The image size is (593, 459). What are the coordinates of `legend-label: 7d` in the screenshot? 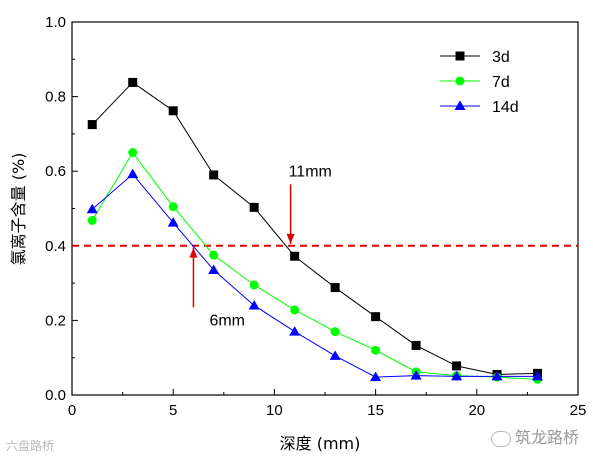 It's located at (501, 82).